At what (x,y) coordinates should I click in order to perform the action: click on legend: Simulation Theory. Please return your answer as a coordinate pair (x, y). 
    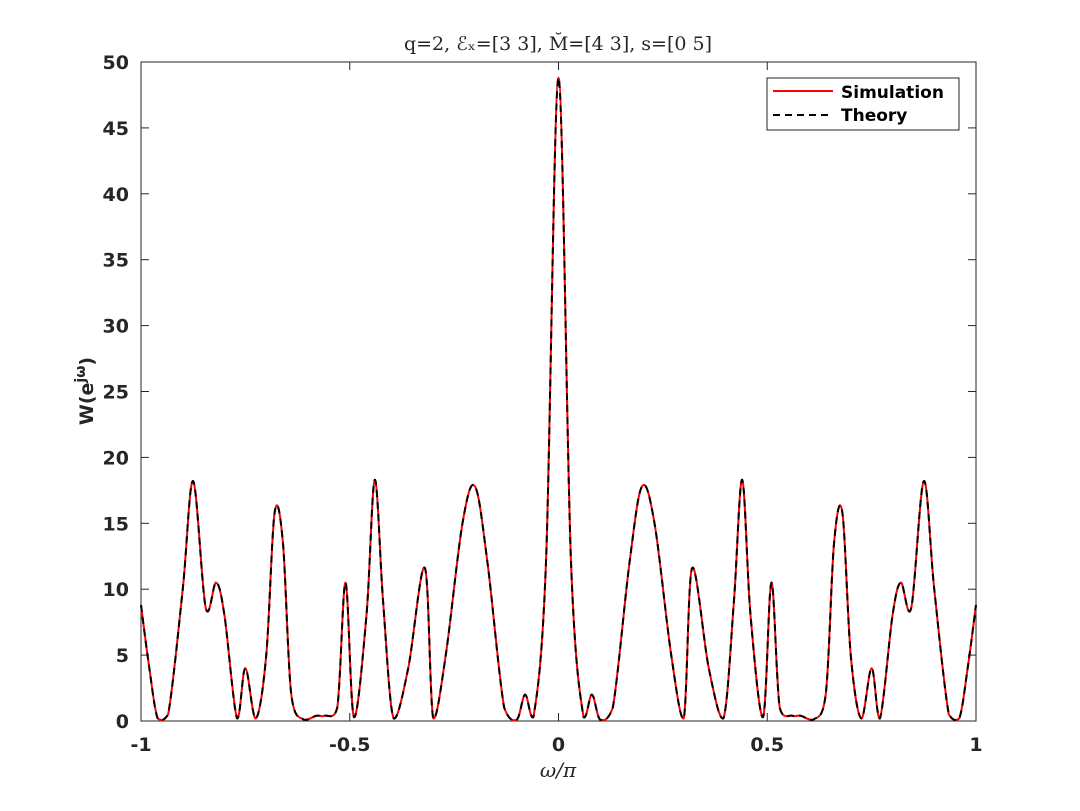
    Looking at the image, I should click on (863, 104).